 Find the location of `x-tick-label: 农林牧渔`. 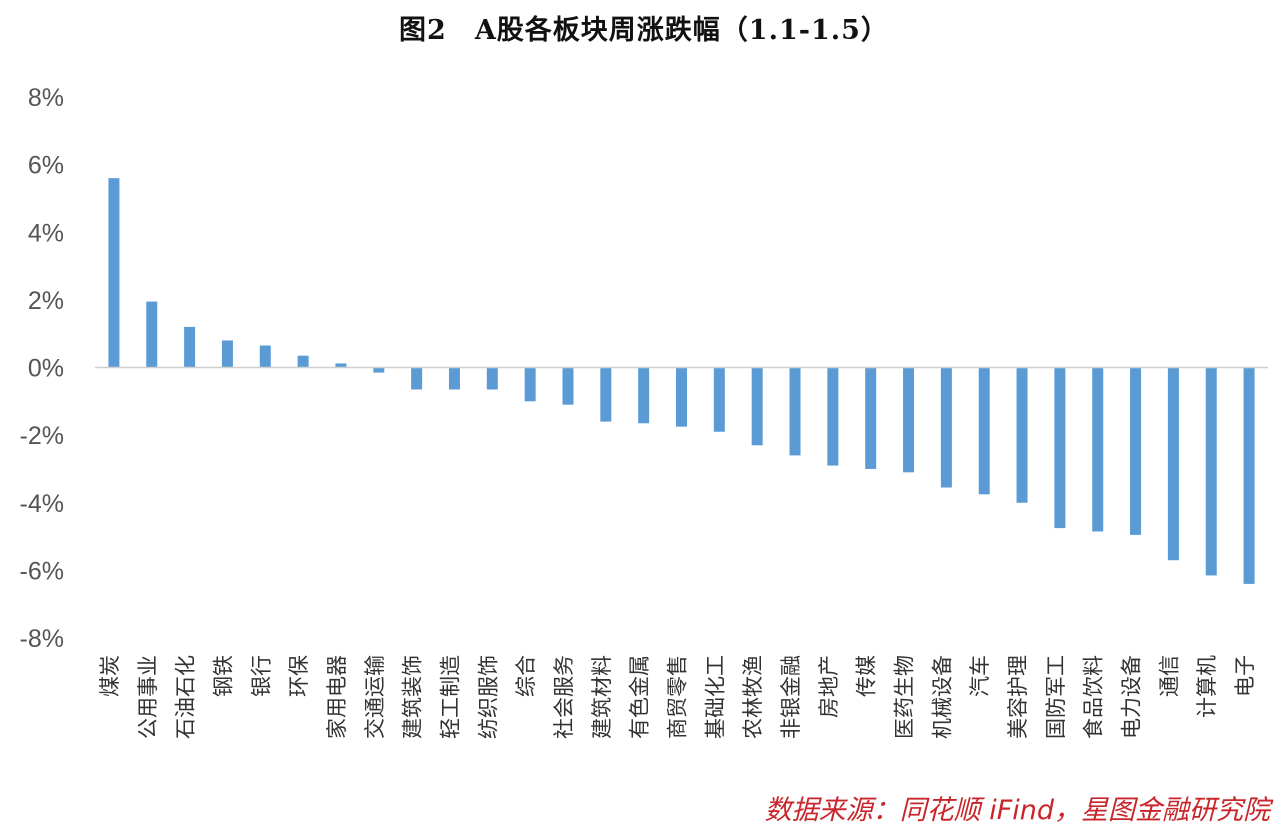

x-tick-label: 农林牧渔 is located at coordinates (753, 697).